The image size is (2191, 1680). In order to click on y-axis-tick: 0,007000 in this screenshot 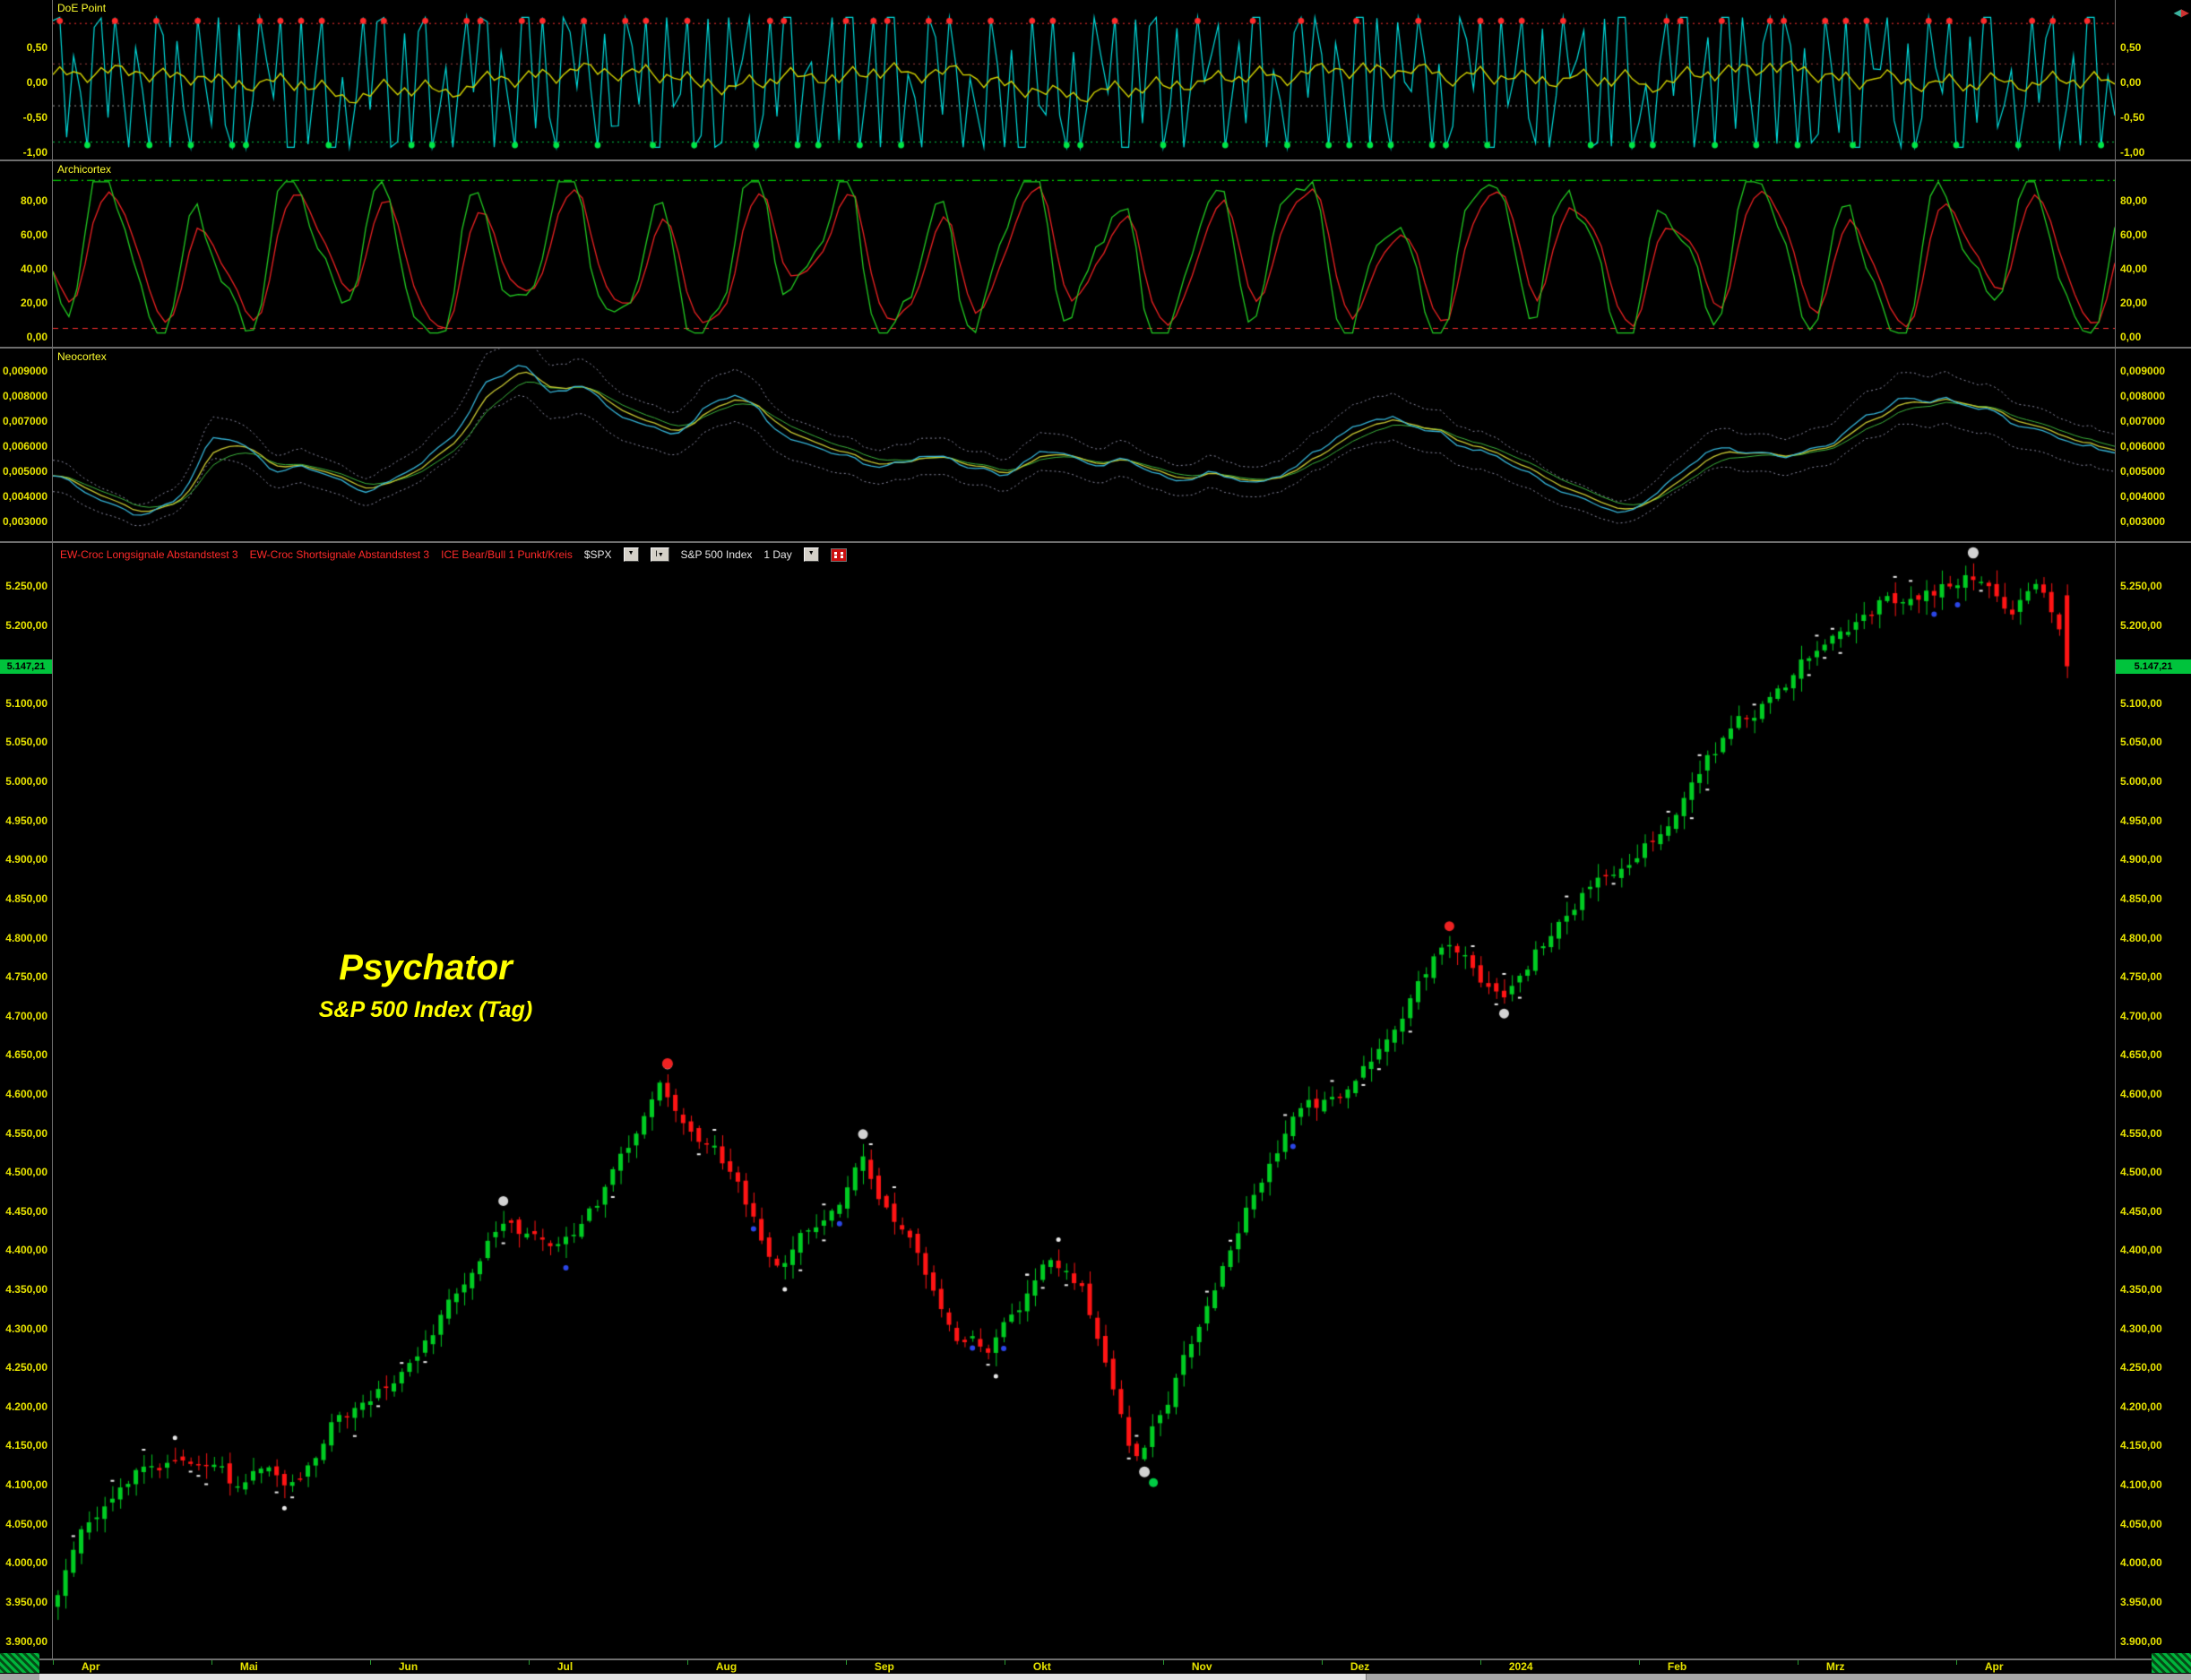, I will do `click(24, 420)`.